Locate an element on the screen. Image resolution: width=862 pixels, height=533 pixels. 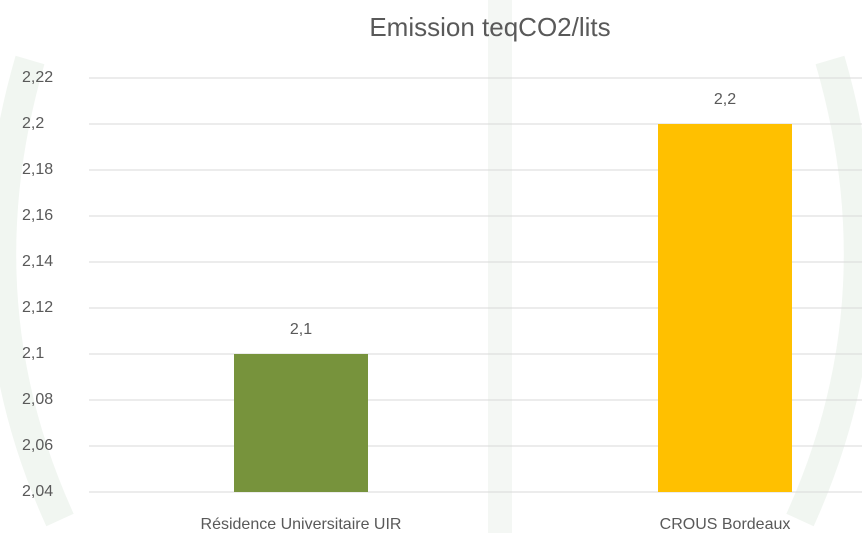
y-tick-label: 2,16 is located at coordinates (37, 215).